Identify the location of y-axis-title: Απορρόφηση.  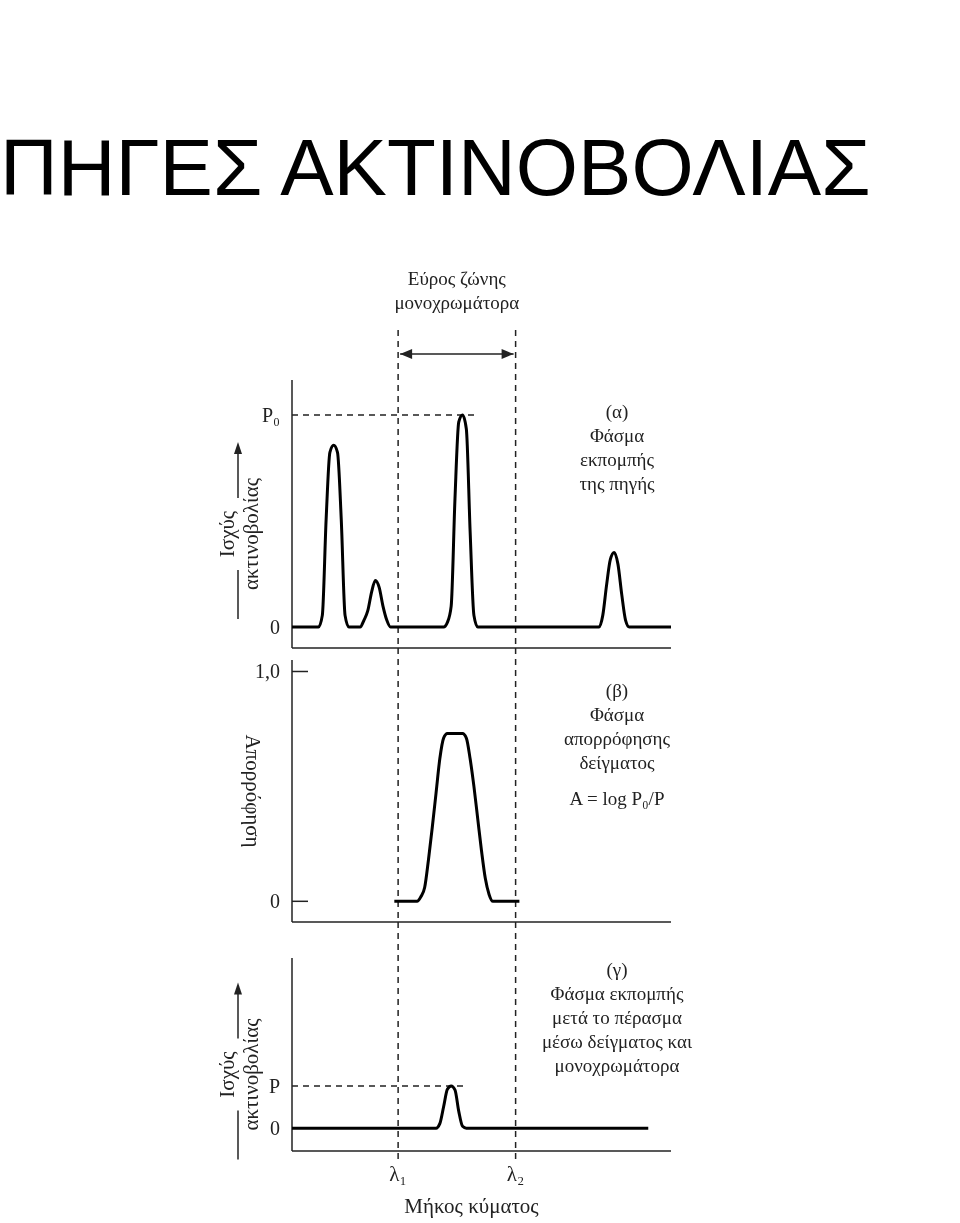
(253, 791).